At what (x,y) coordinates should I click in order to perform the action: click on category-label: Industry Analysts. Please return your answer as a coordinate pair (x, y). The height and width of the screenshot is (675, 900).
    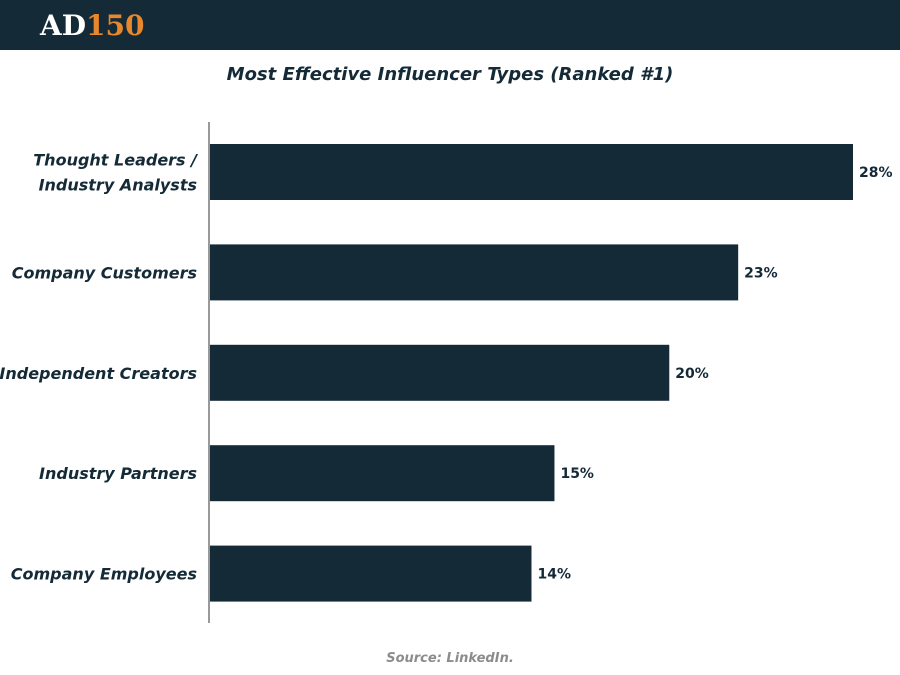
    Looking at the image, I should click on (118, 185).